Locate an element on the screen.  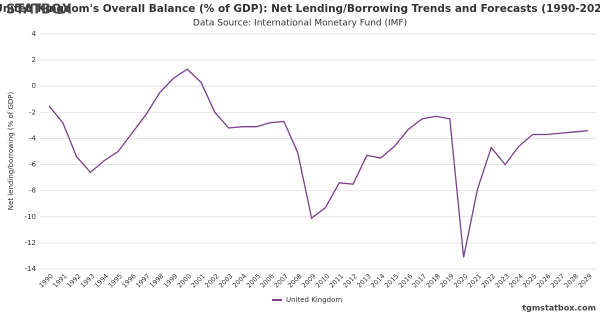
x-tick-label: 2022 is located at coordinates (488, 280).